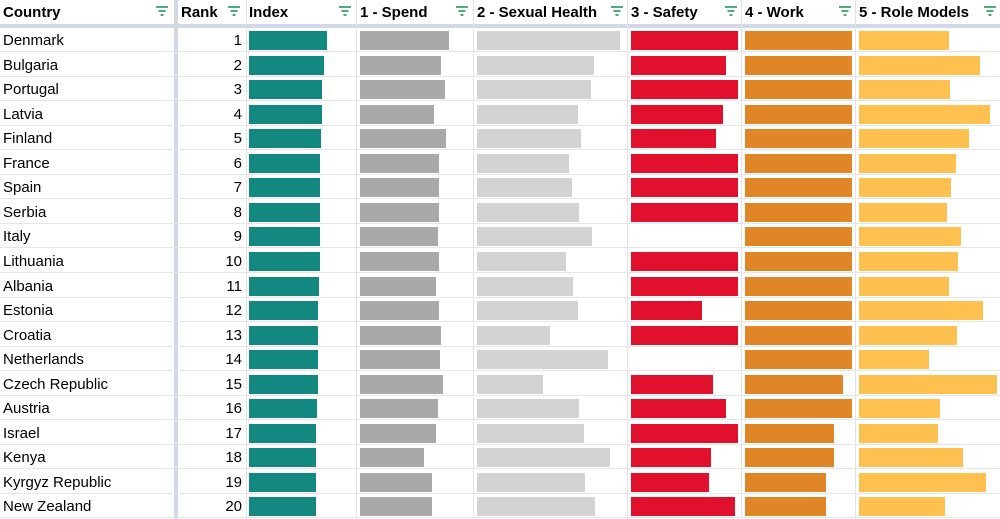  I want to click on cell-country: Czech Republic, so click(56, 384).